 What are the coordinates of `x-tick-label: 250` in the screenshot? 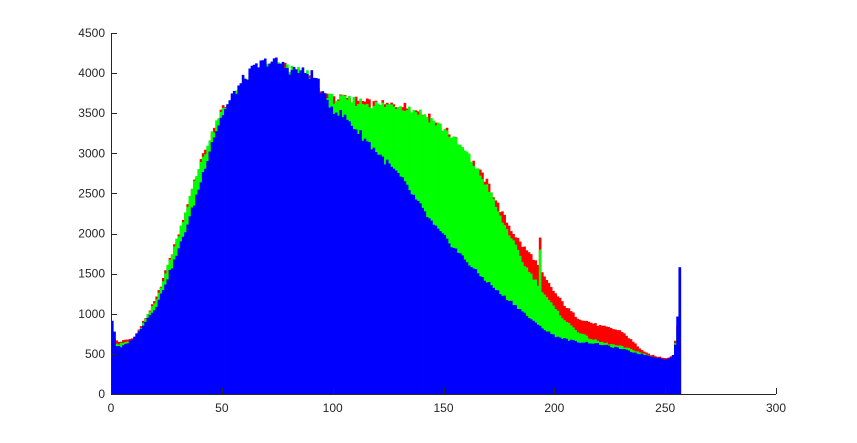 It's located at (665, 408).